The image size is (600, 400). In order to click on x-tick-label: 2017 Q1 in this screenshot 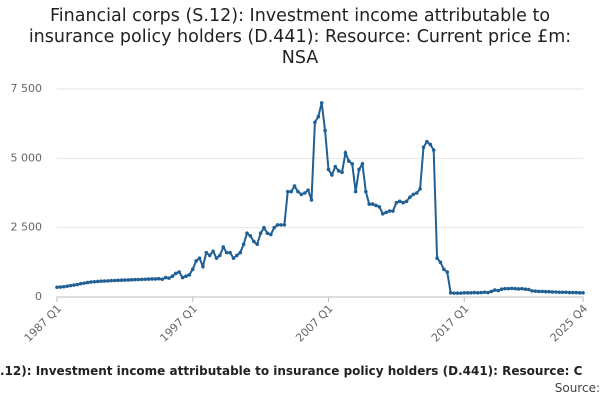, I will do `click(450, 323)`.